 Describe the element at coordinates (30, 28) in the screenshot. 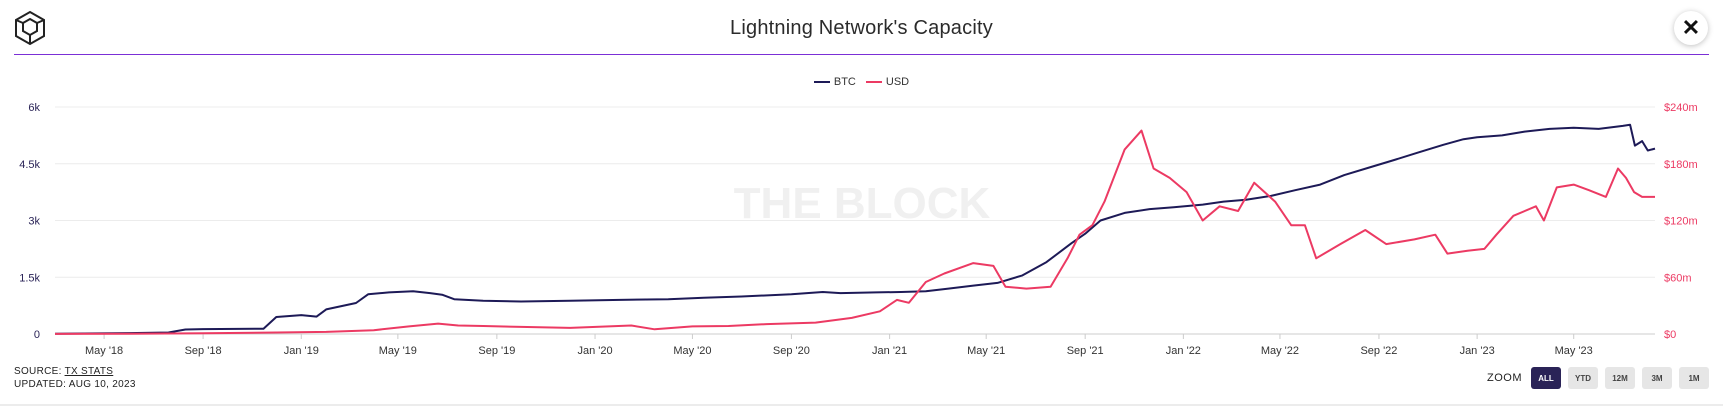

I see `the-block-cube-icon` at that location.